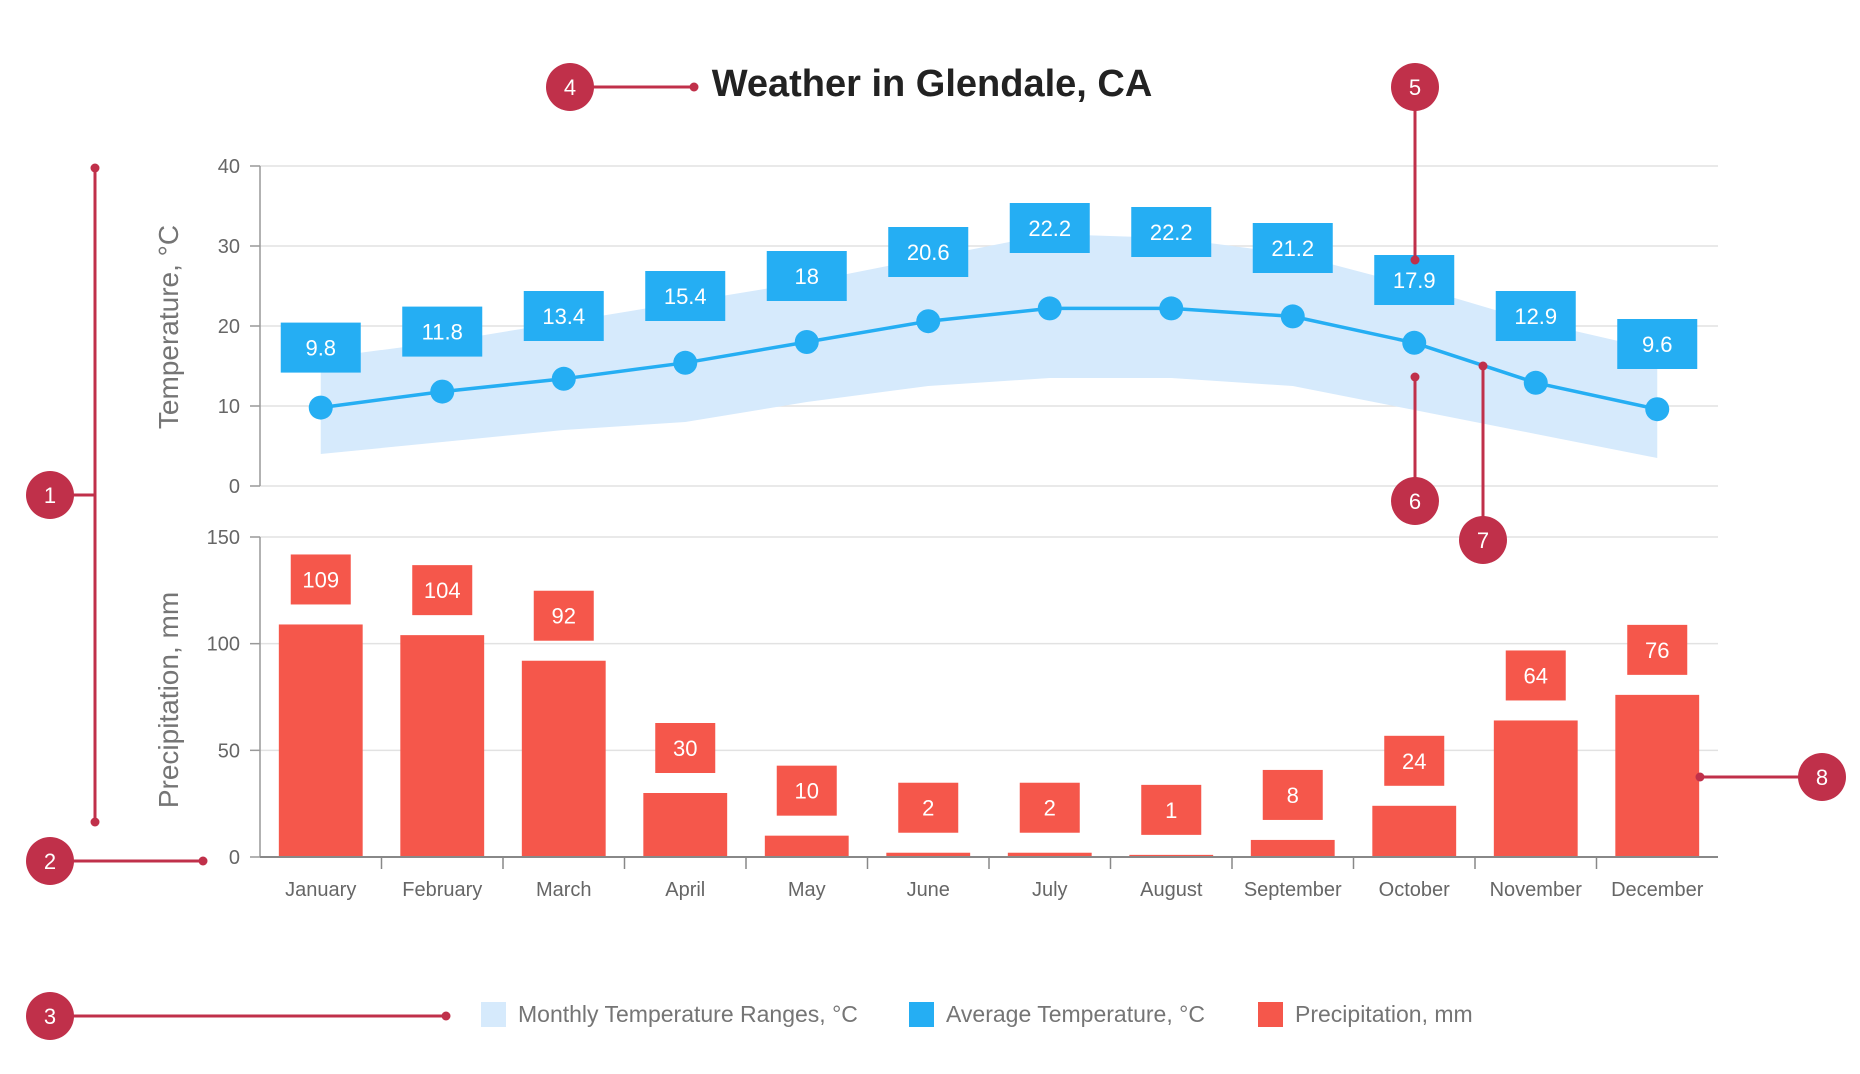 Image resolution: width=1860 pixels, height=1074 pixels. I want to click on precipitation-data-label: 10, so click(807, 791).